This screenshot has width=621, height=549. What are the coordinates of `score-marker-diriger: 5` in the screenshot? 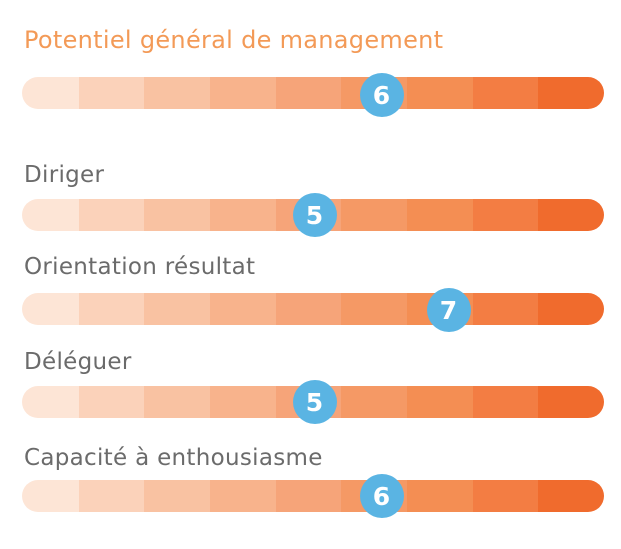 It's located at (314, 215).